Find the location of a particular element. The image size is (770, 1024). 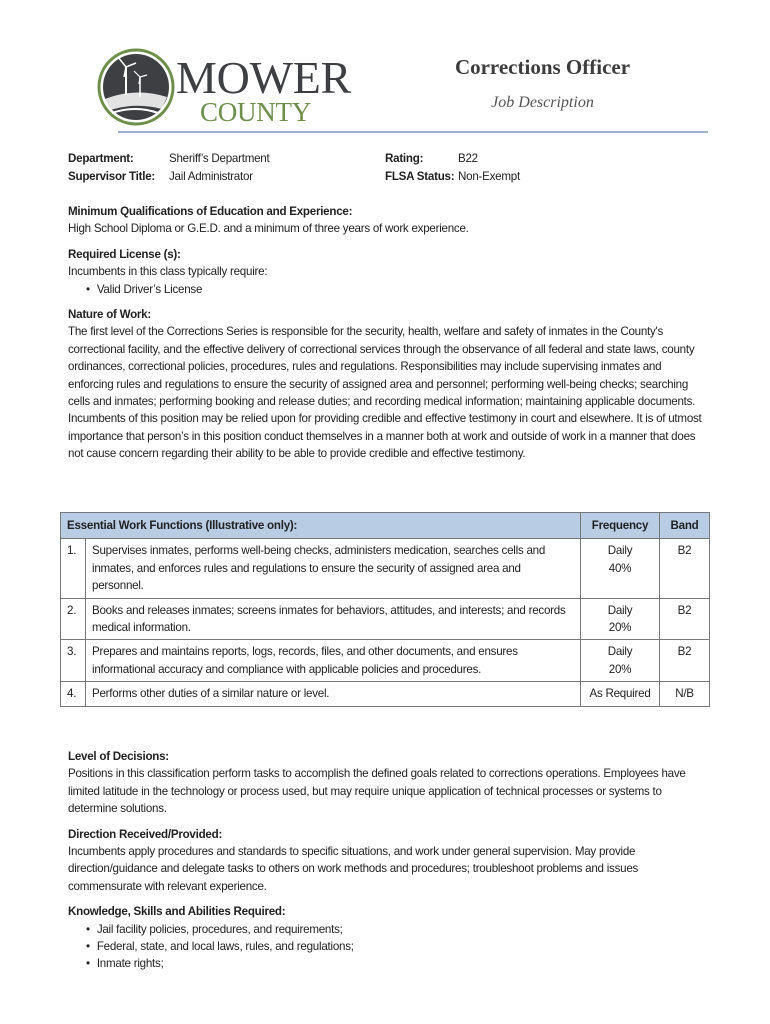

logo-mower: MOWER is located at coordinates (264, 77).